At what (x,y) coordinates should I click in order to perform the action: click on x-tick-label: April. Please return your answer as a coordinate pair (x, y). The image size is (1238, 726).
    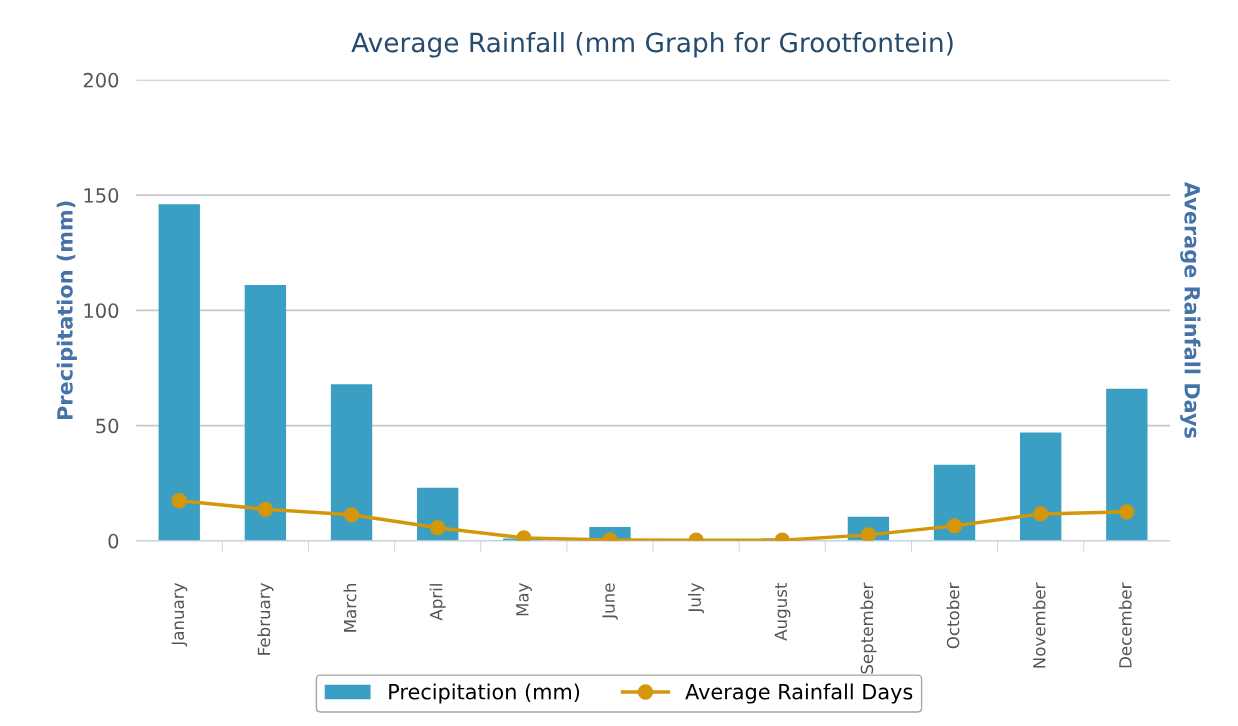
    Looking at the image, I should click on (437, 602).